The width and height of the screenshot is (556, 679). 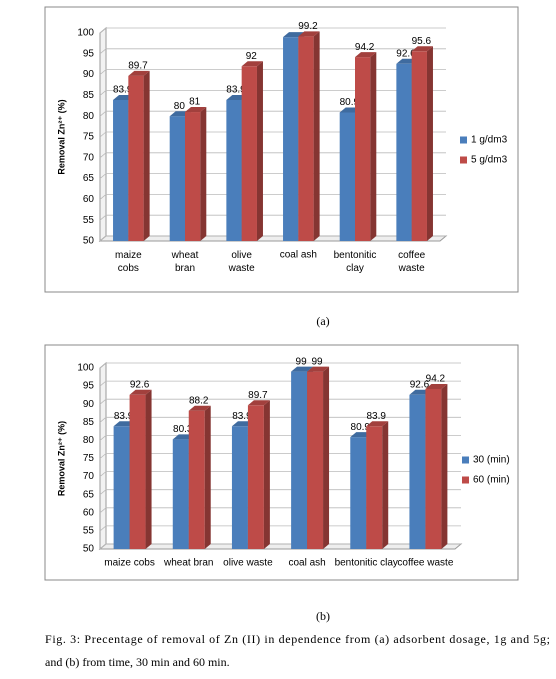 I want to click on value-label: 92, so click(x=252, y=56).